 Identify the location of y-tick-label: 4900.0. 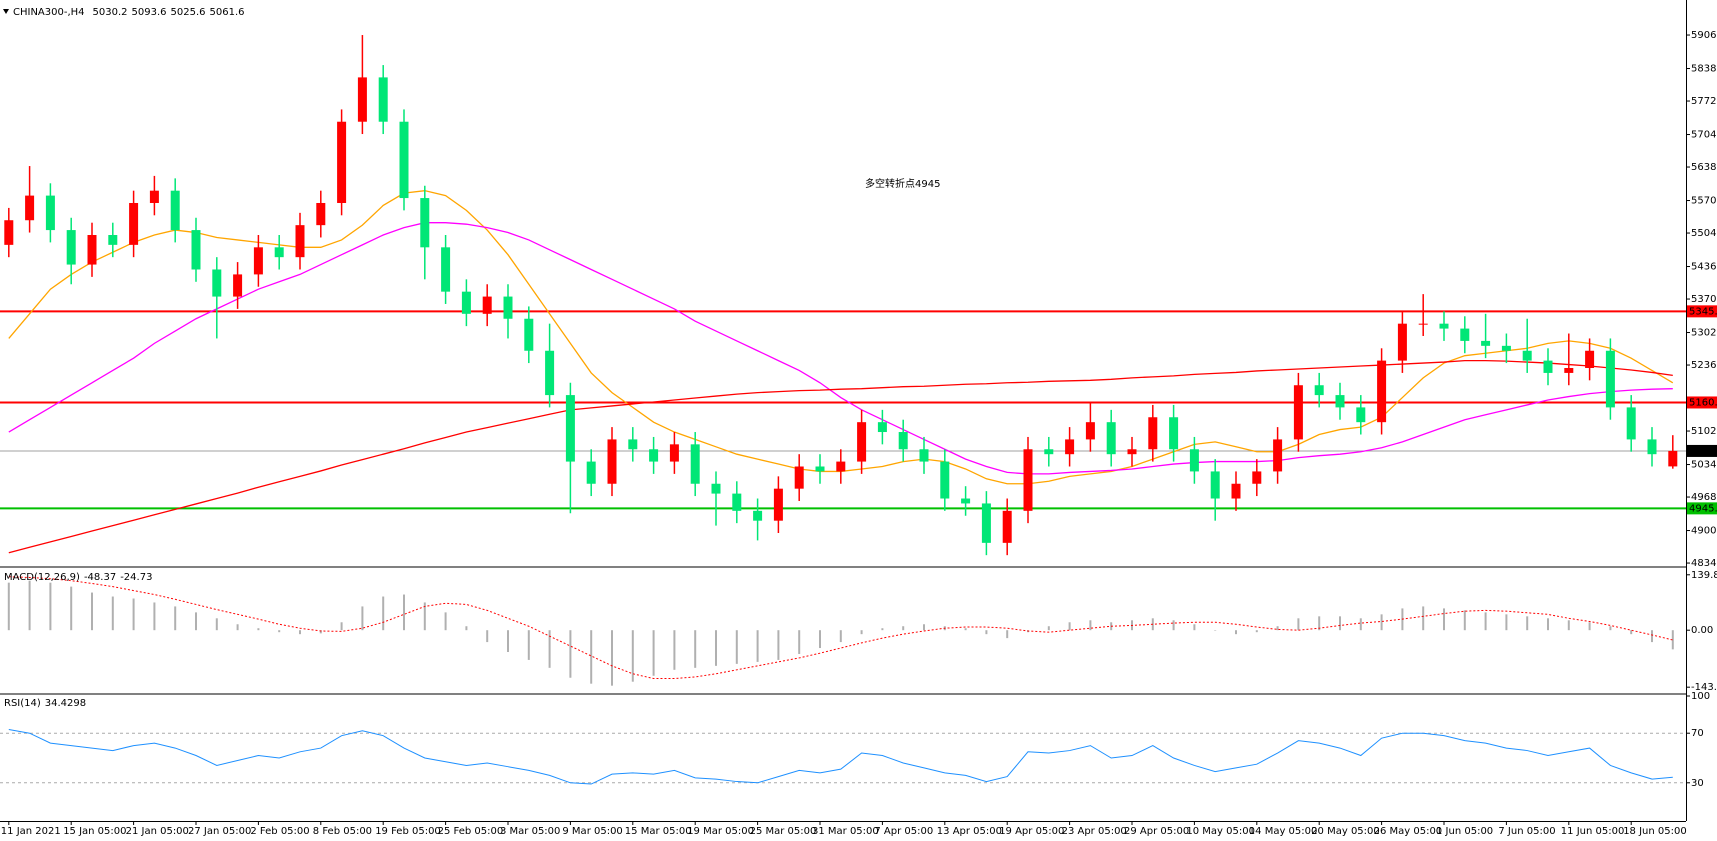
(1704, 531).